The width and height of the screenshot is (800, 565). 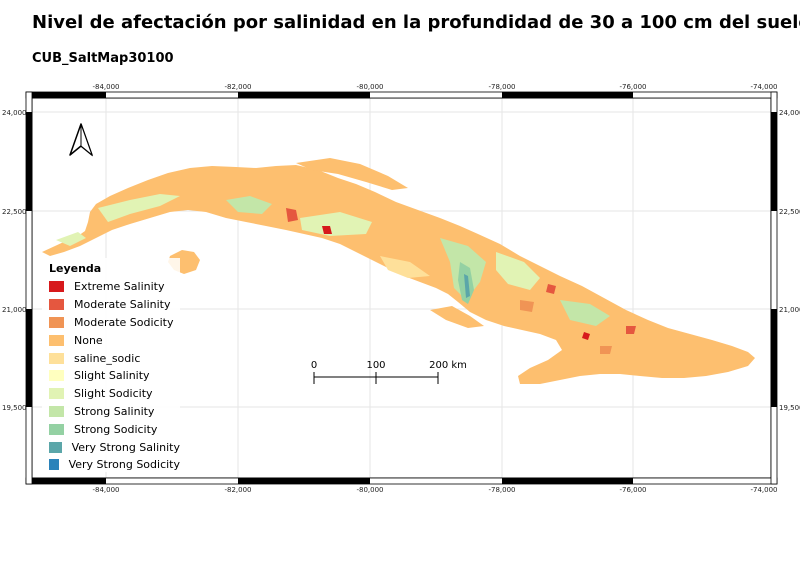 What do you see at coordinates (88, 340) in the screenshot?
I see `legend-label: None` at bounding box center [88, 340].